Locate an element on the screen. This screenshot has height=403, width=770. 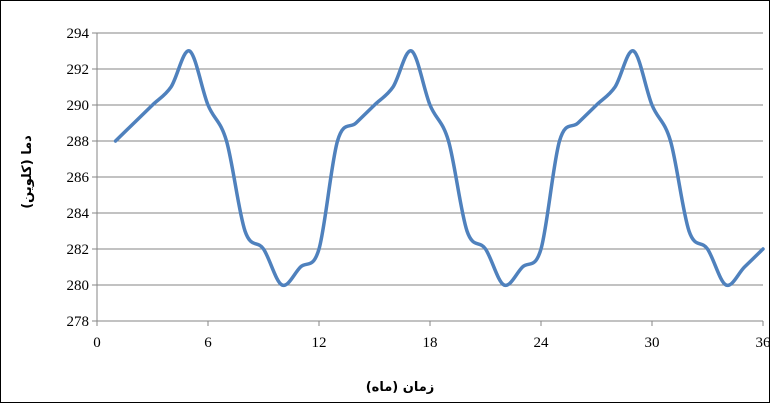
x-tick-label: 30 is located at coordinates (652, 343).